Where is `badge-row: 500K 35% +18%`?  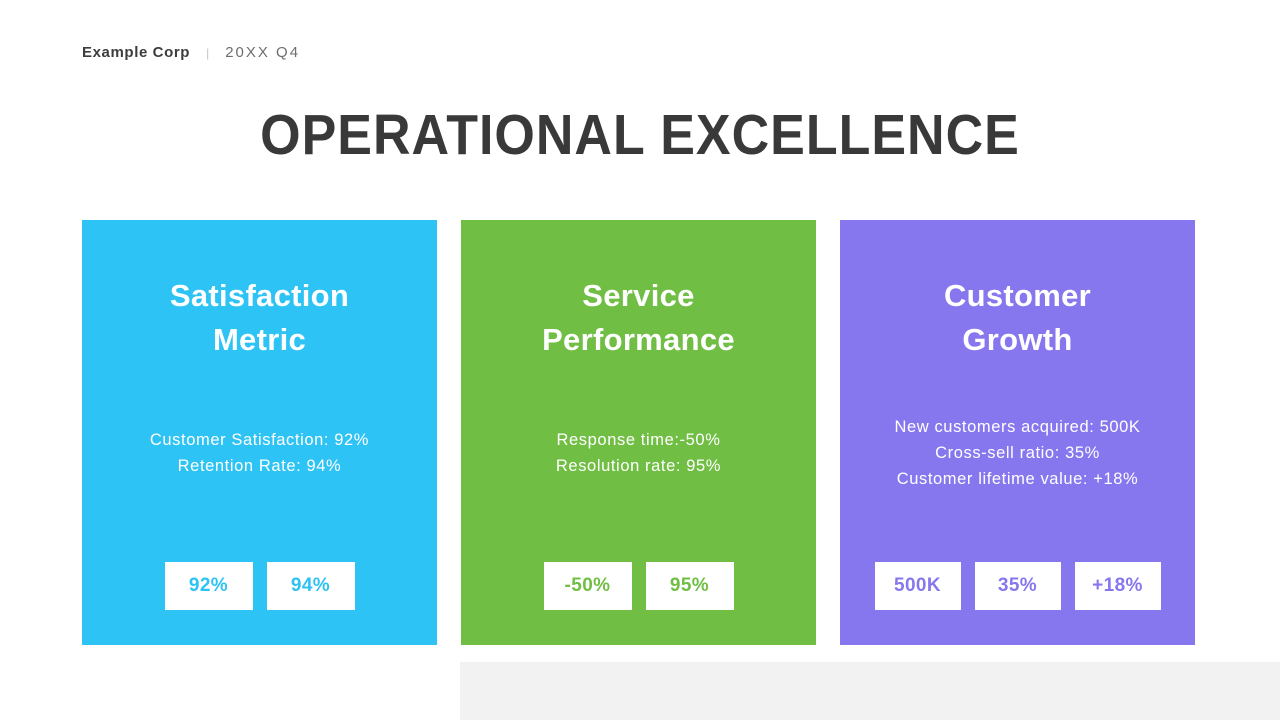 badge-row: 500K 35% +18% is located at coordinates (1017, 586).